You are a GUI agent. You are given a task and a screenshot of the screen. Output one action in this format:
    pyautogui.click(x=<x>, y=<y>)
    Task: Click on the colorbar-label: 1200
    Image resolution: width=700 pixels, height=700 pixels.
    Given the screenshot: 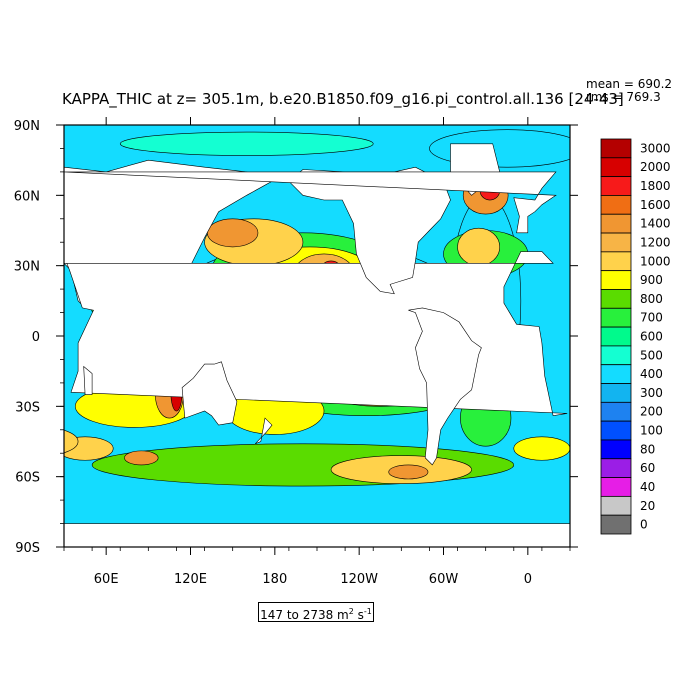 What is the action you would take?
    pyautogui.click(x=655, y=242)
    